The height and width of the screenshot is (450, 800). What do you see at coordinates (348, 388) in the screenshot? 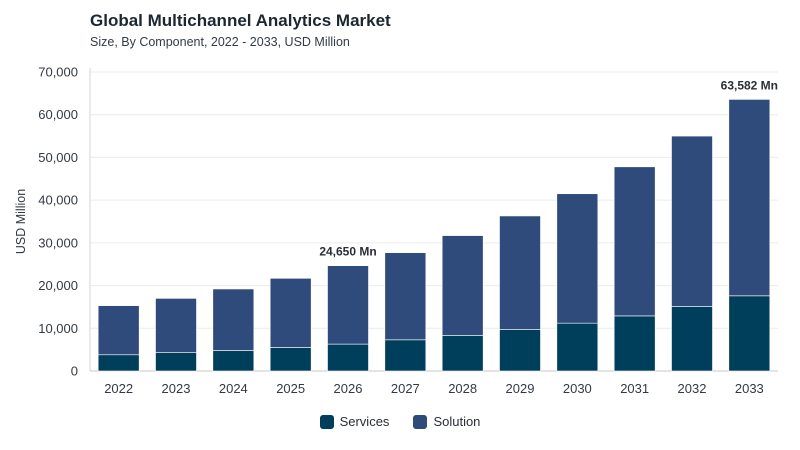
I see `x-tick-label: 2026` at bounding box center [348, 388].